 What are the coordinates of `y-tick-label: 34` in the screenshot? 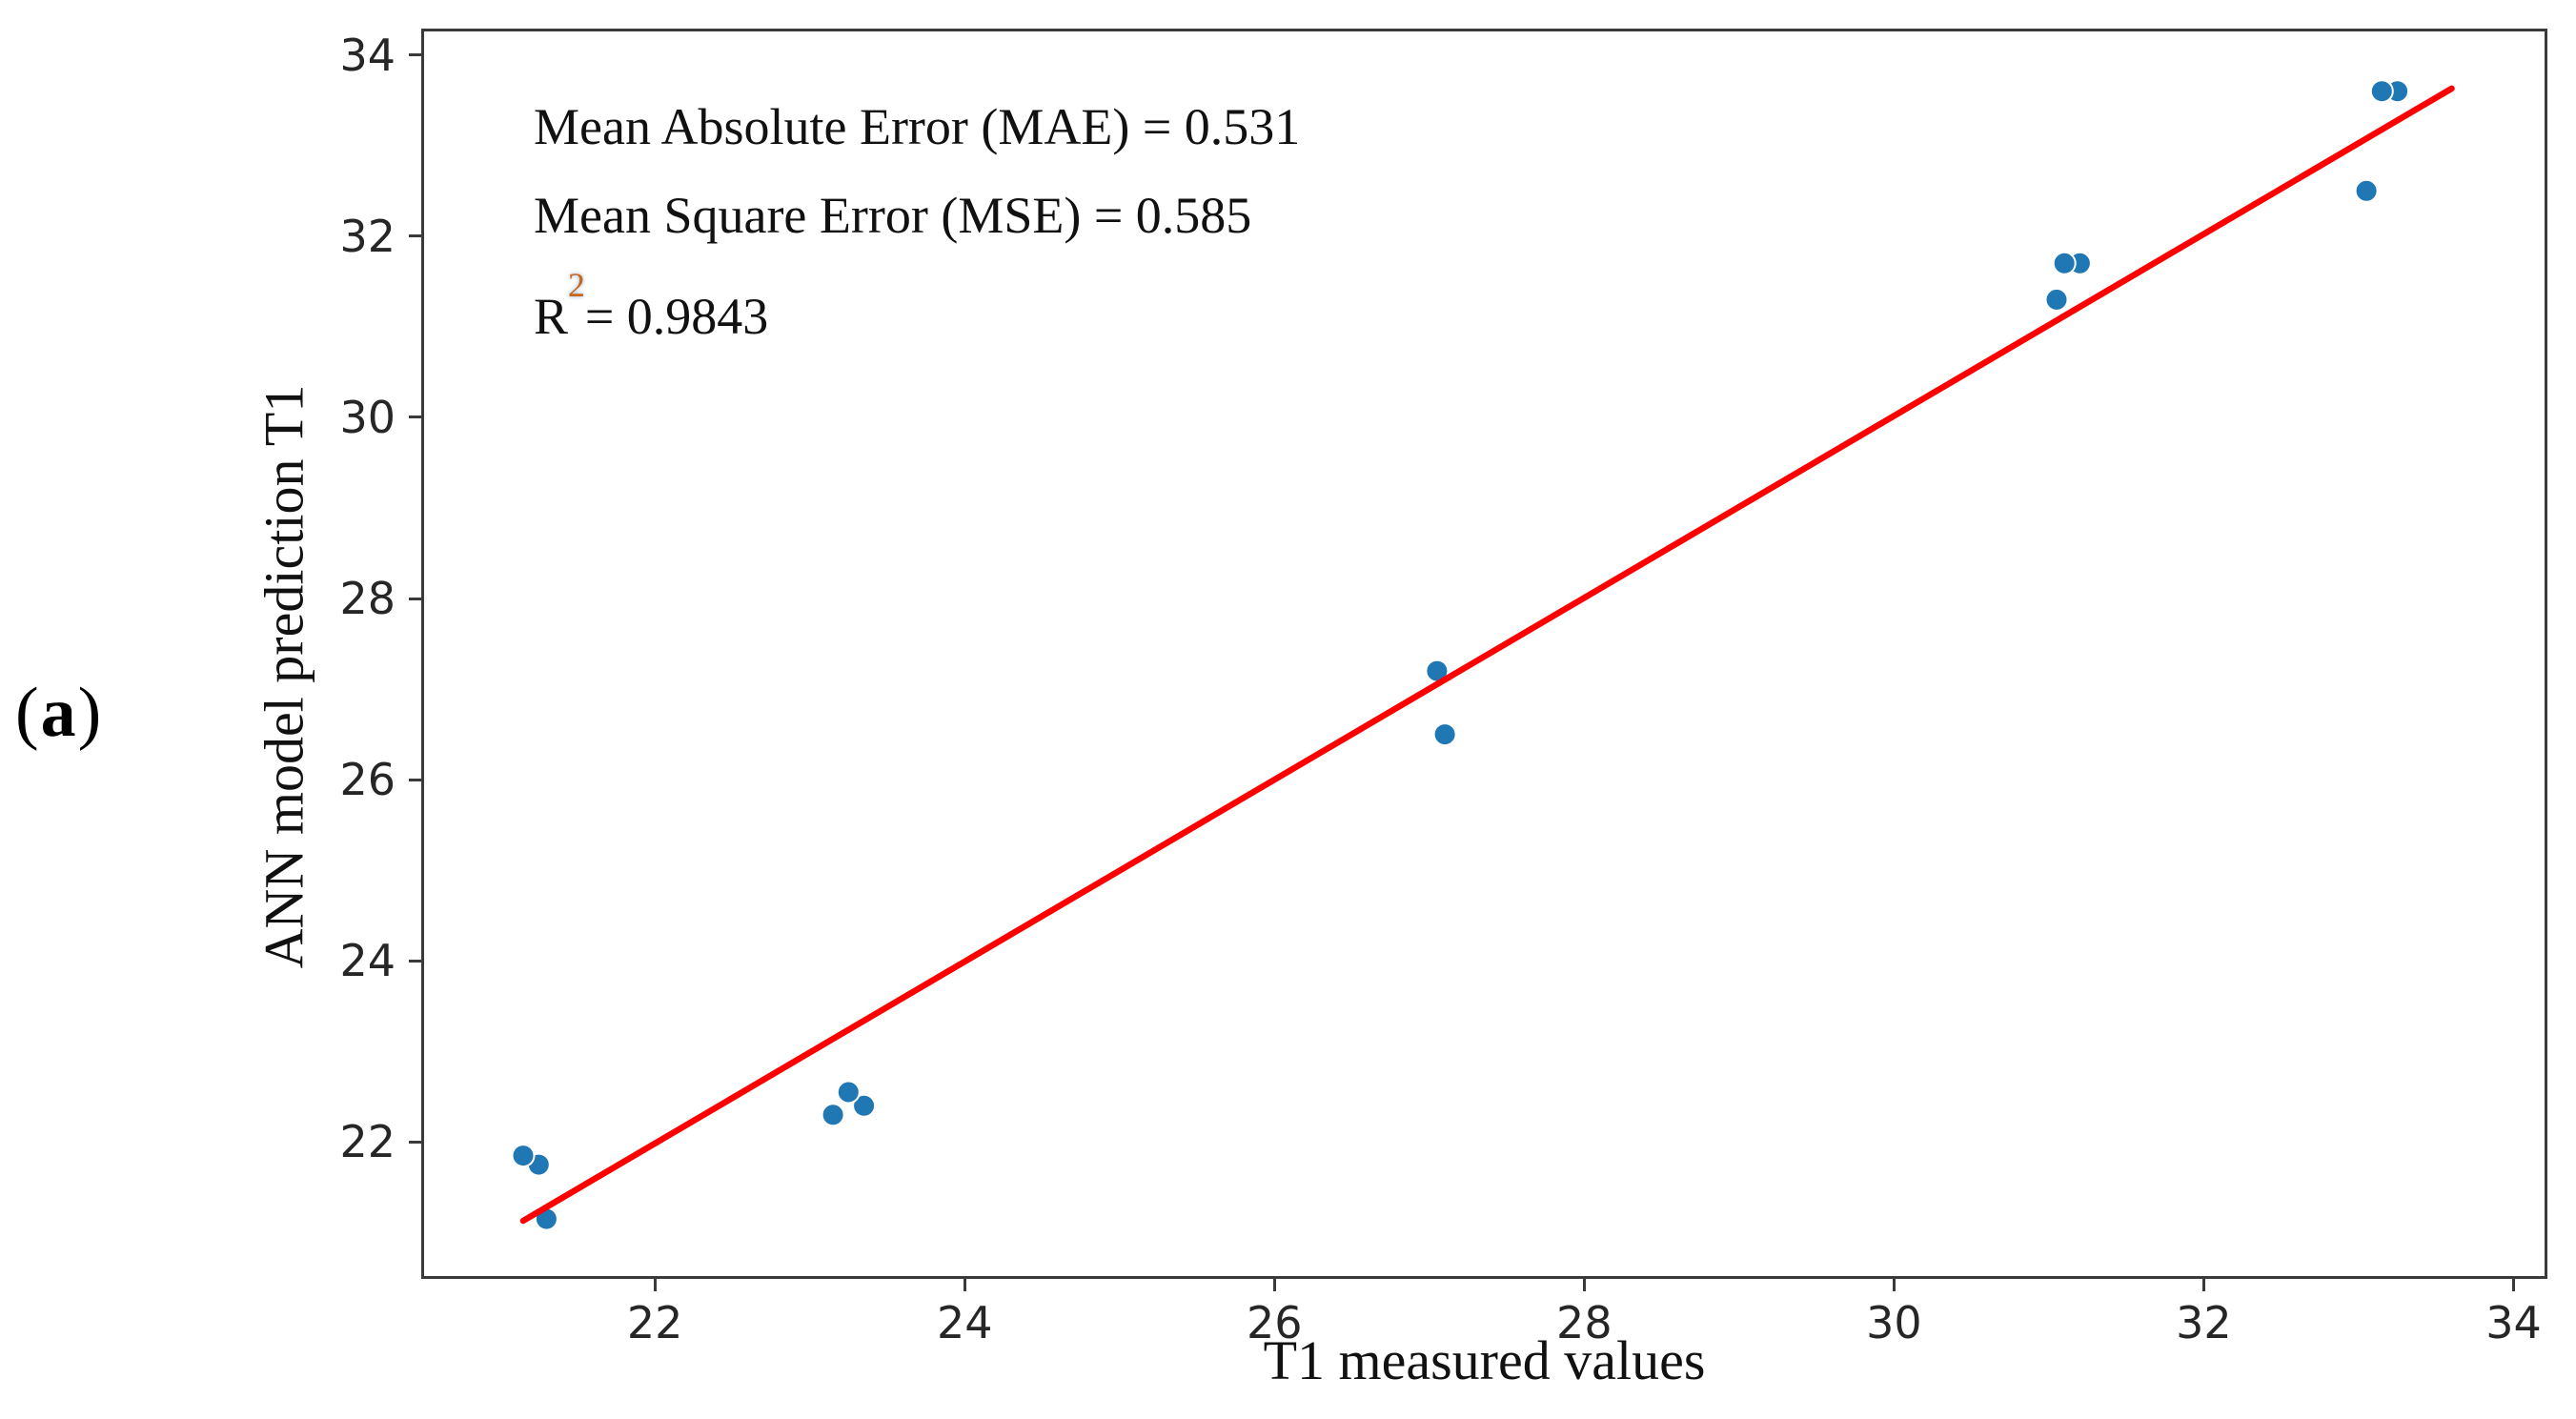 It's located at (367, 55).